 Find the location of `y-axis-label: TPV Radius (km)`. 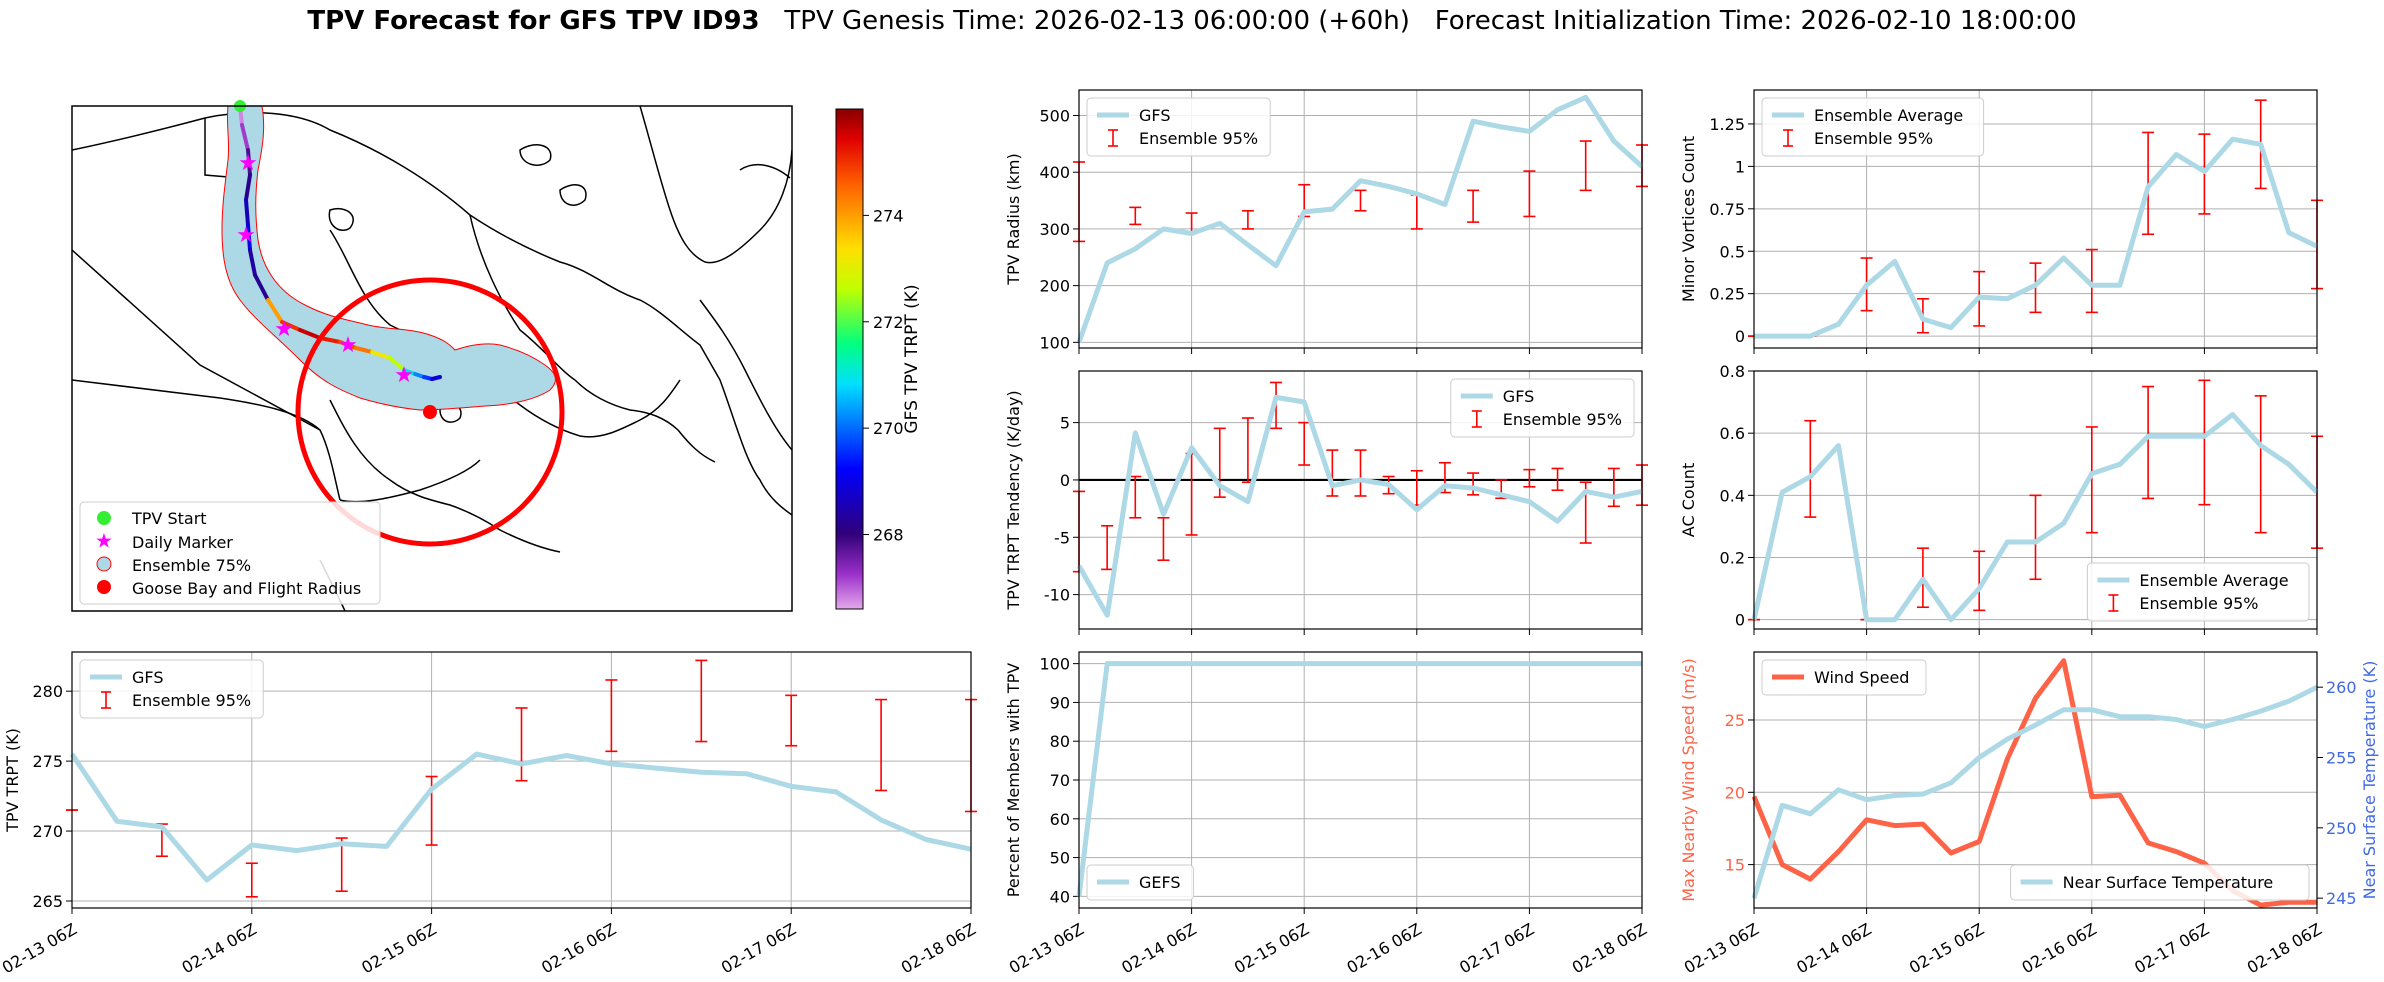

y-axis-label: TPV Radius (km) is located at coordinates (1013, 219).